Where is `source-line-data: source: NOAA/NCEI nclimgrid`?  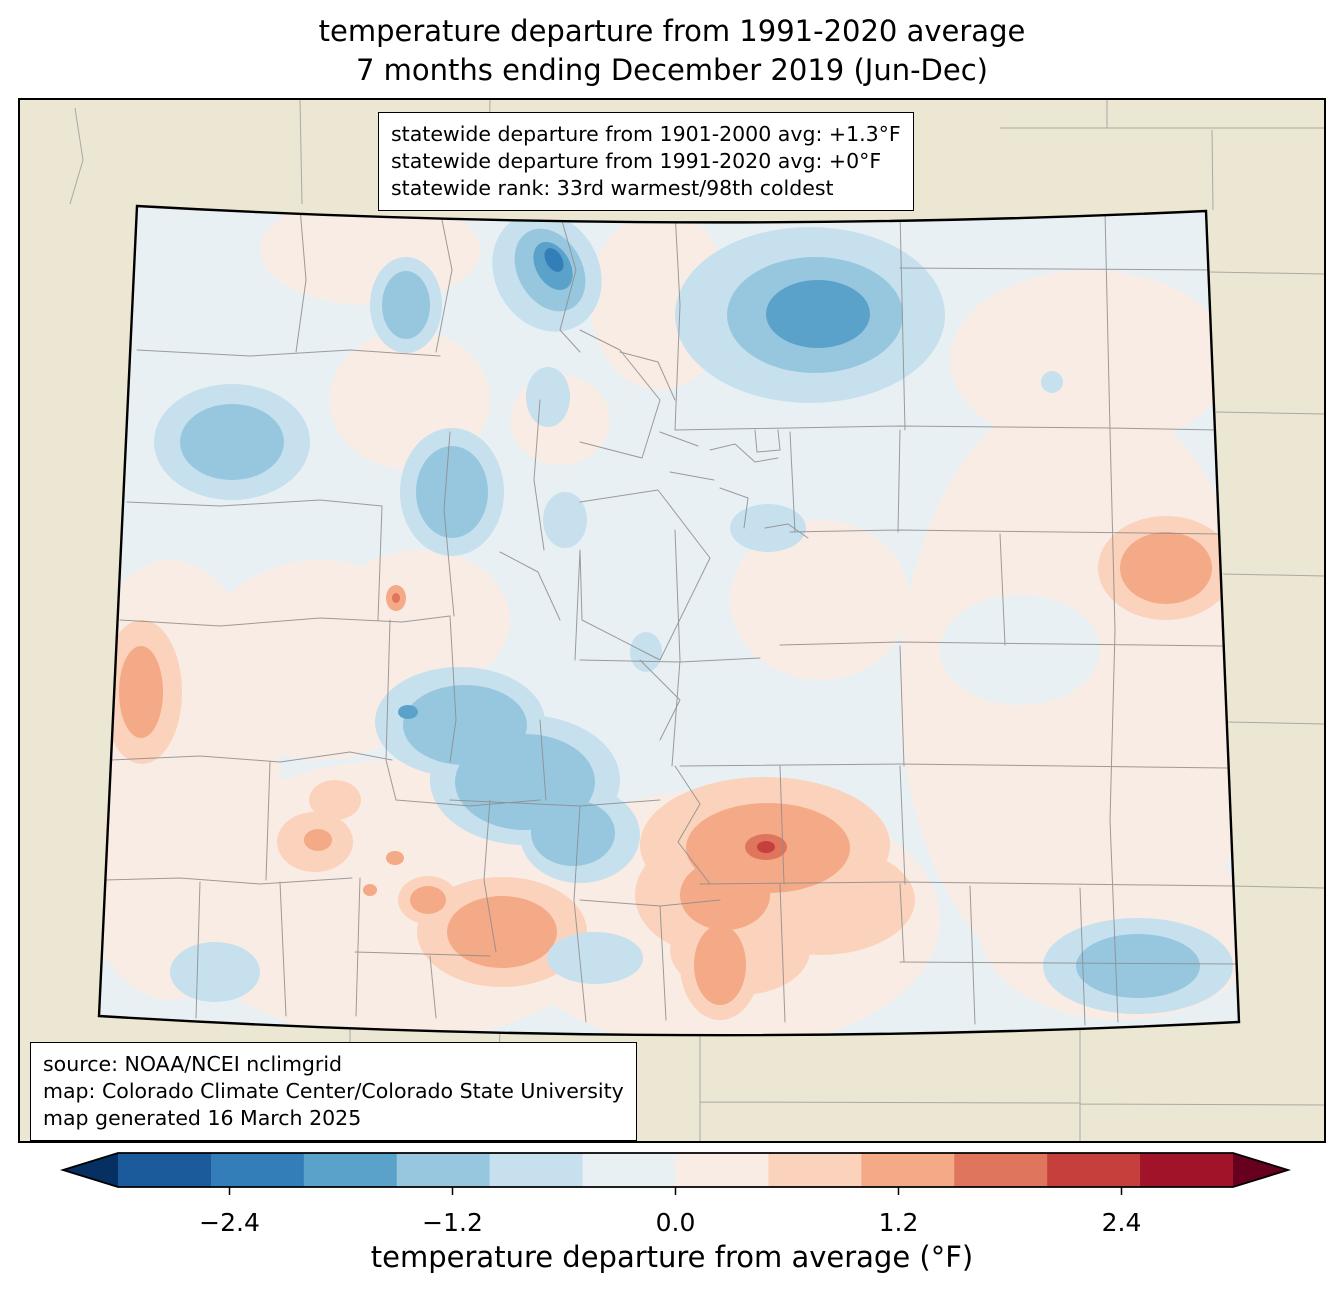 source-line-data: source: NOAA/NCEI nclimgrid is located at coordinates (193, 1064).